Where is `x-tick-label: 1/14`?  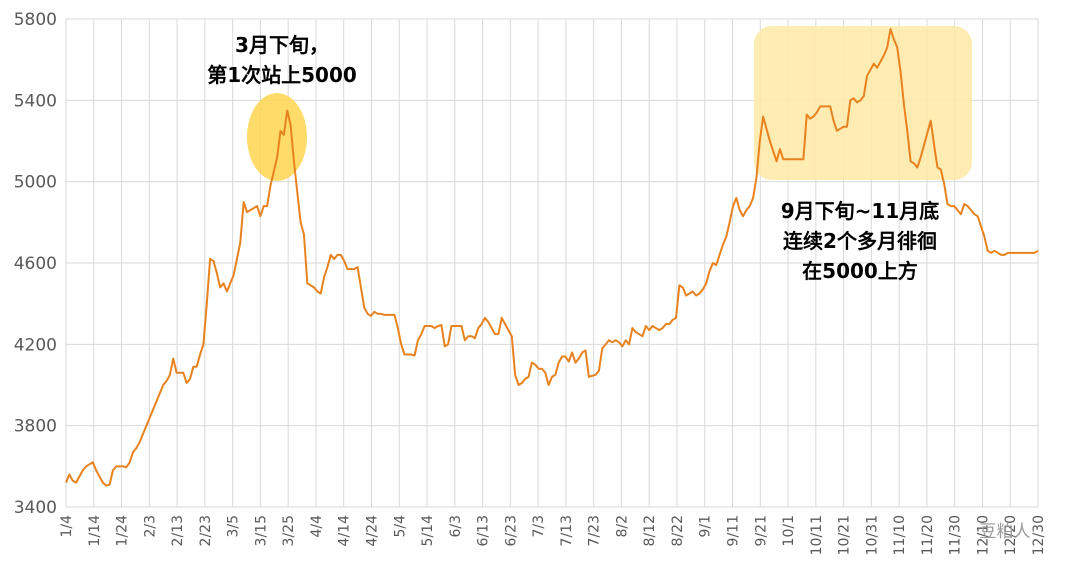 x-tick-label: 1/14 is located at coordinates (95, 531).